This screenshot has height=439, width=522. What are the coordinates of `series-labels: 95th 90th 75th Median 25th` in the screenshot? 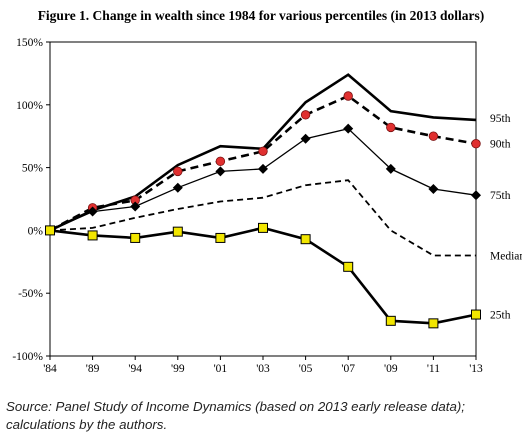 It's located at (506, 217).